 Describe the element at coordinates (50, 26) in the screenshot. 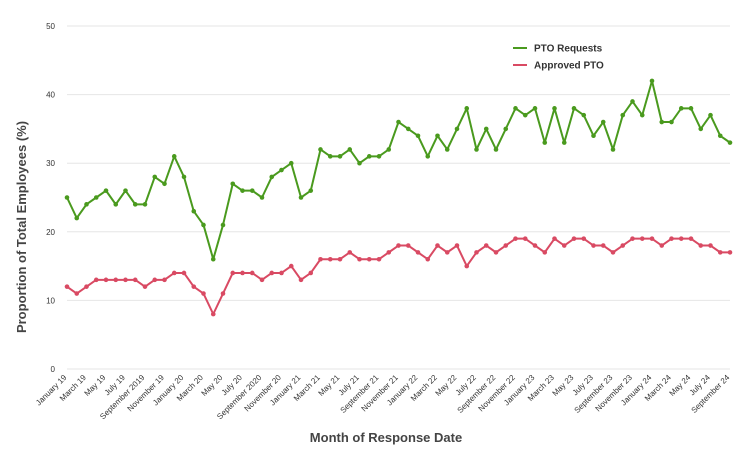

I see `y-tick-label: 50` at that location.